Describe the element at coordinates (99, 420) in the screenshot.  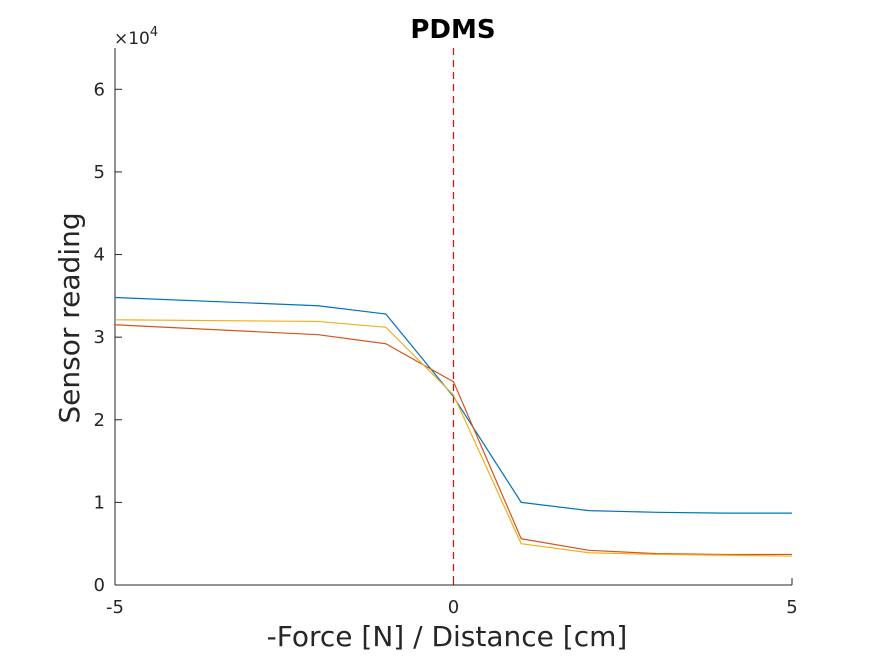
I see `y-tick-label: 2` at that location.